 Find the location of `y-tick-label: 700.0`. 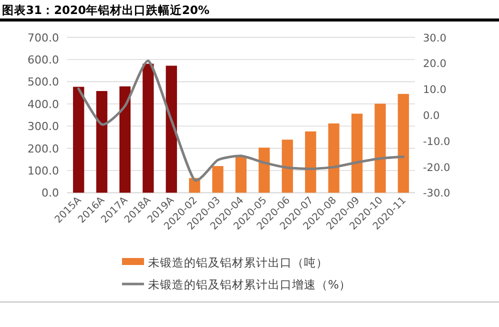

y-tick-label: 700.0 is located at coordinates (43, 37).